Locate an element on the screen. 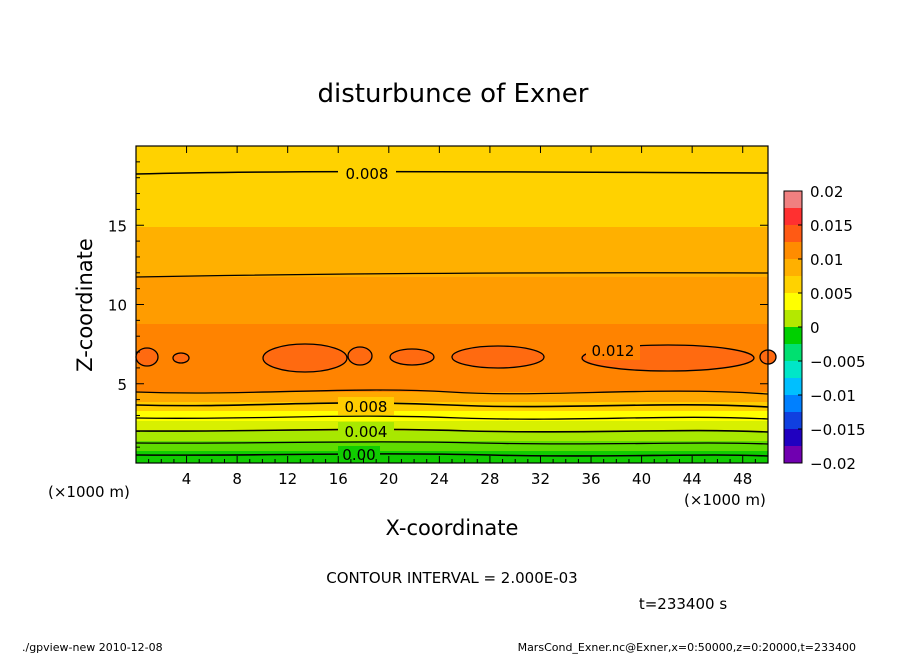 Image resolution: width=904 pixels, height=654 pixels. x-tick-label: 16 is located at coordinates (338, 479).